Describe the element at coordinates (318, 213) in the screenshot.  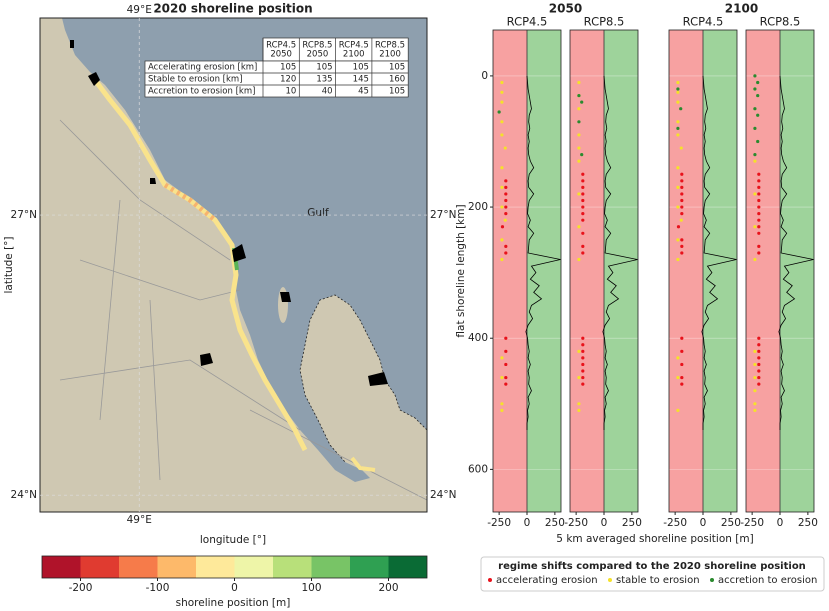
I see `annotation: Gulf` at that location.